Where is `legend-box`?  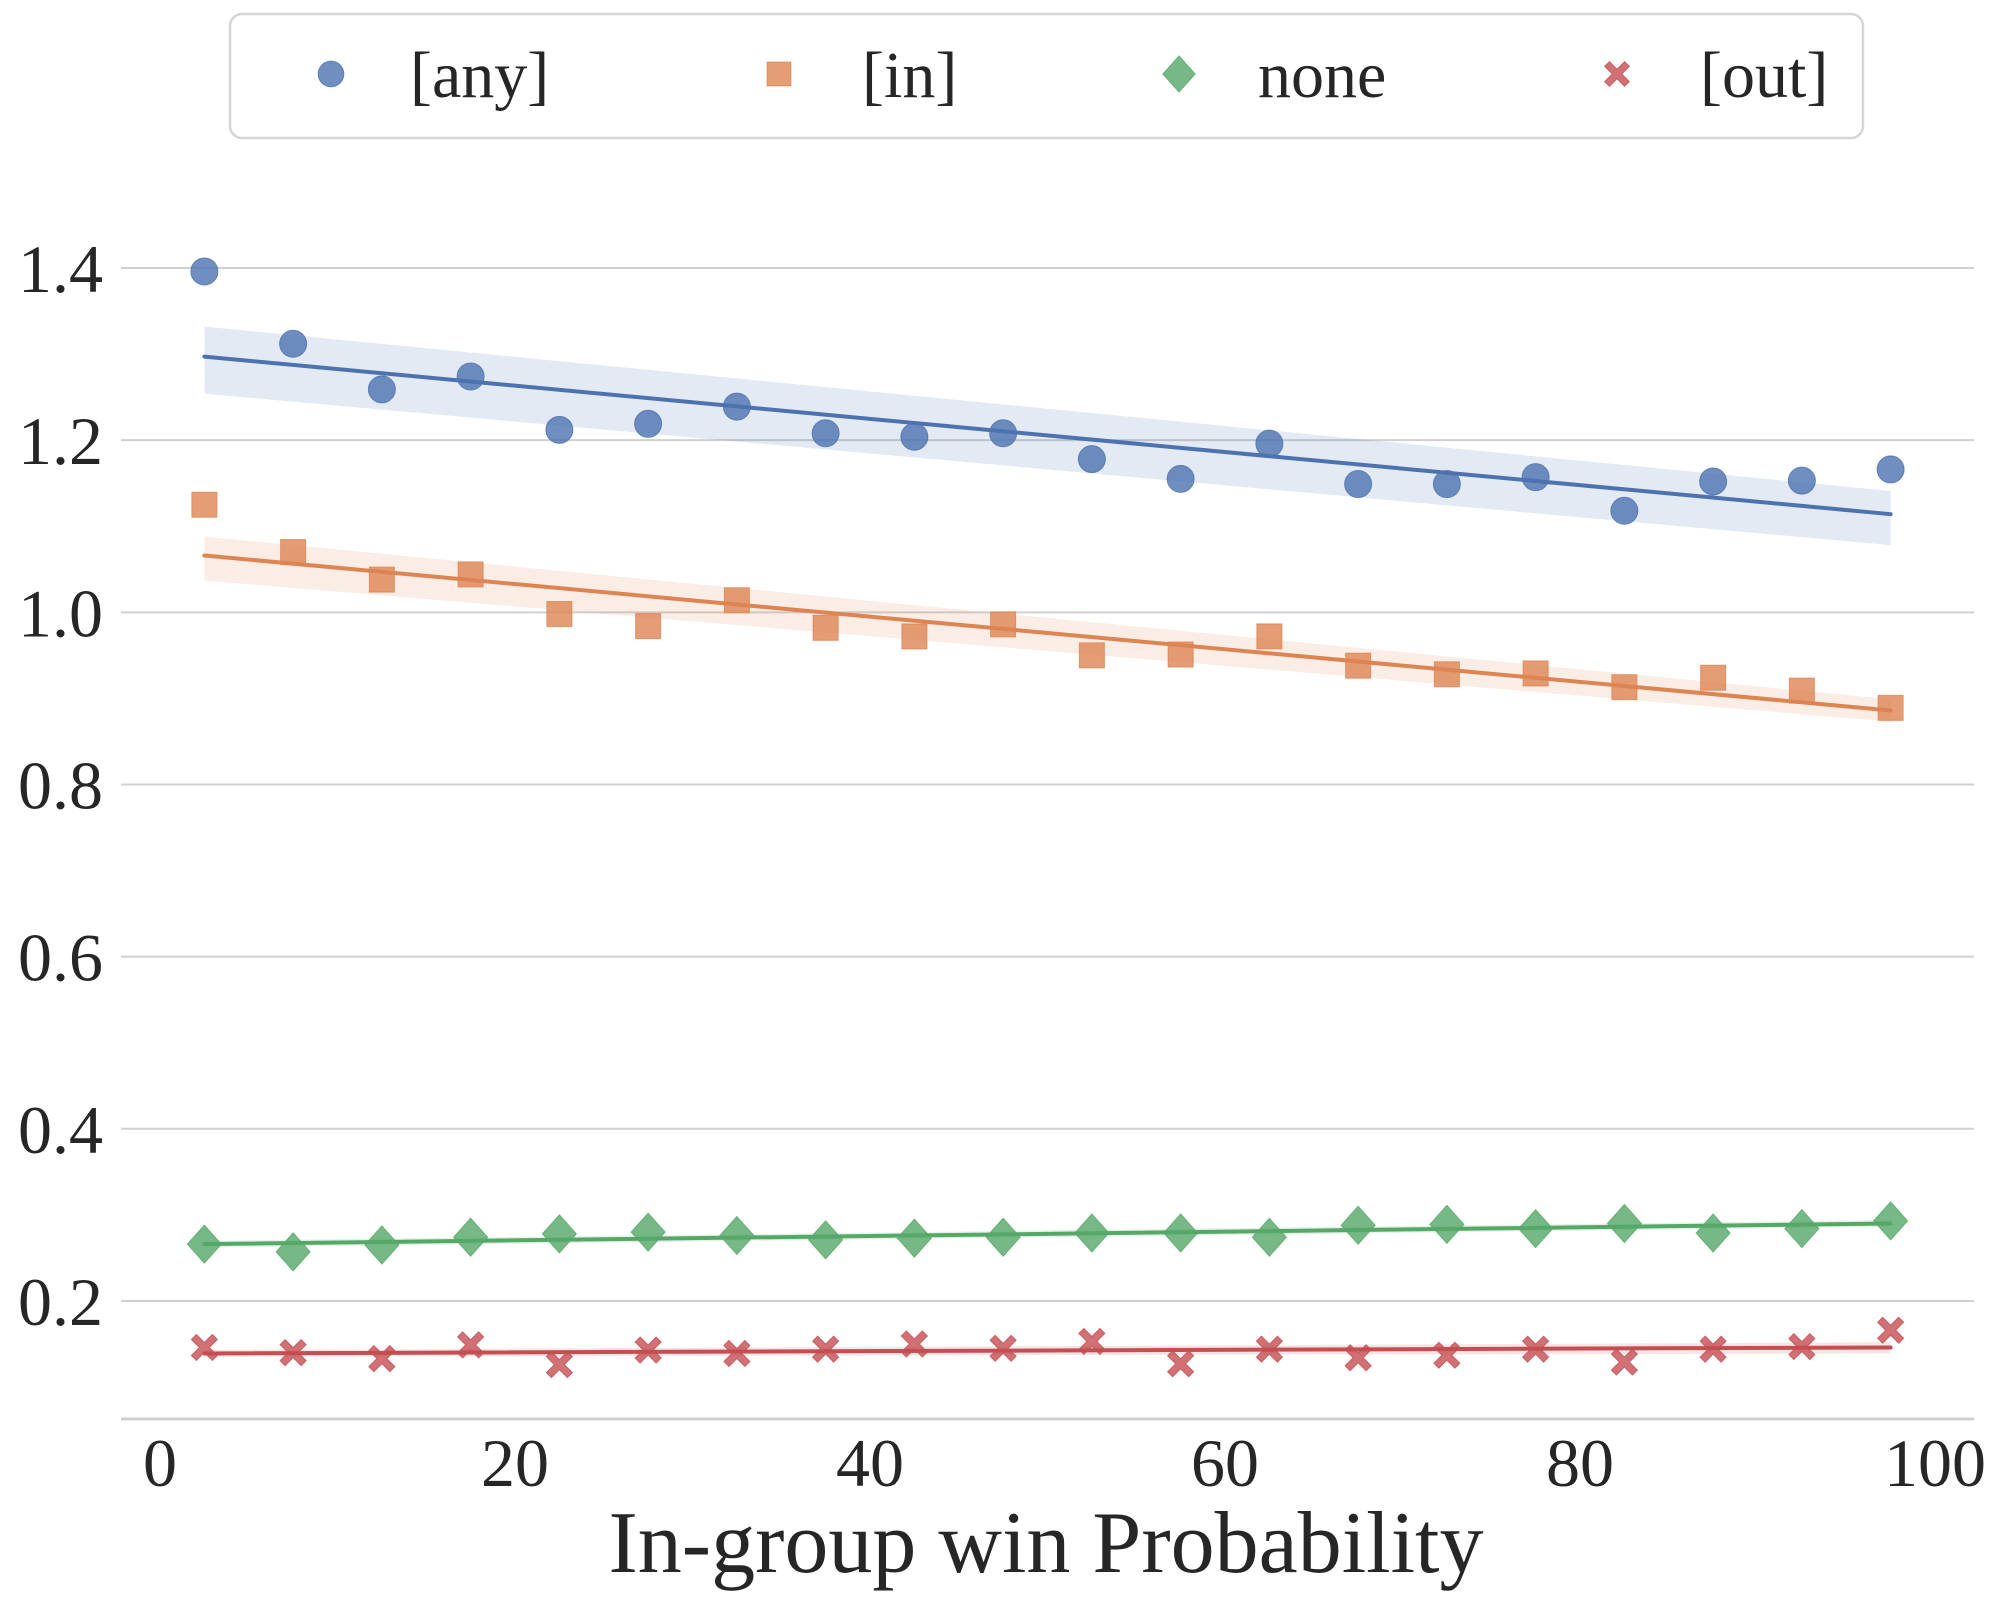 legend-box is located at coordinates (1046, 76).